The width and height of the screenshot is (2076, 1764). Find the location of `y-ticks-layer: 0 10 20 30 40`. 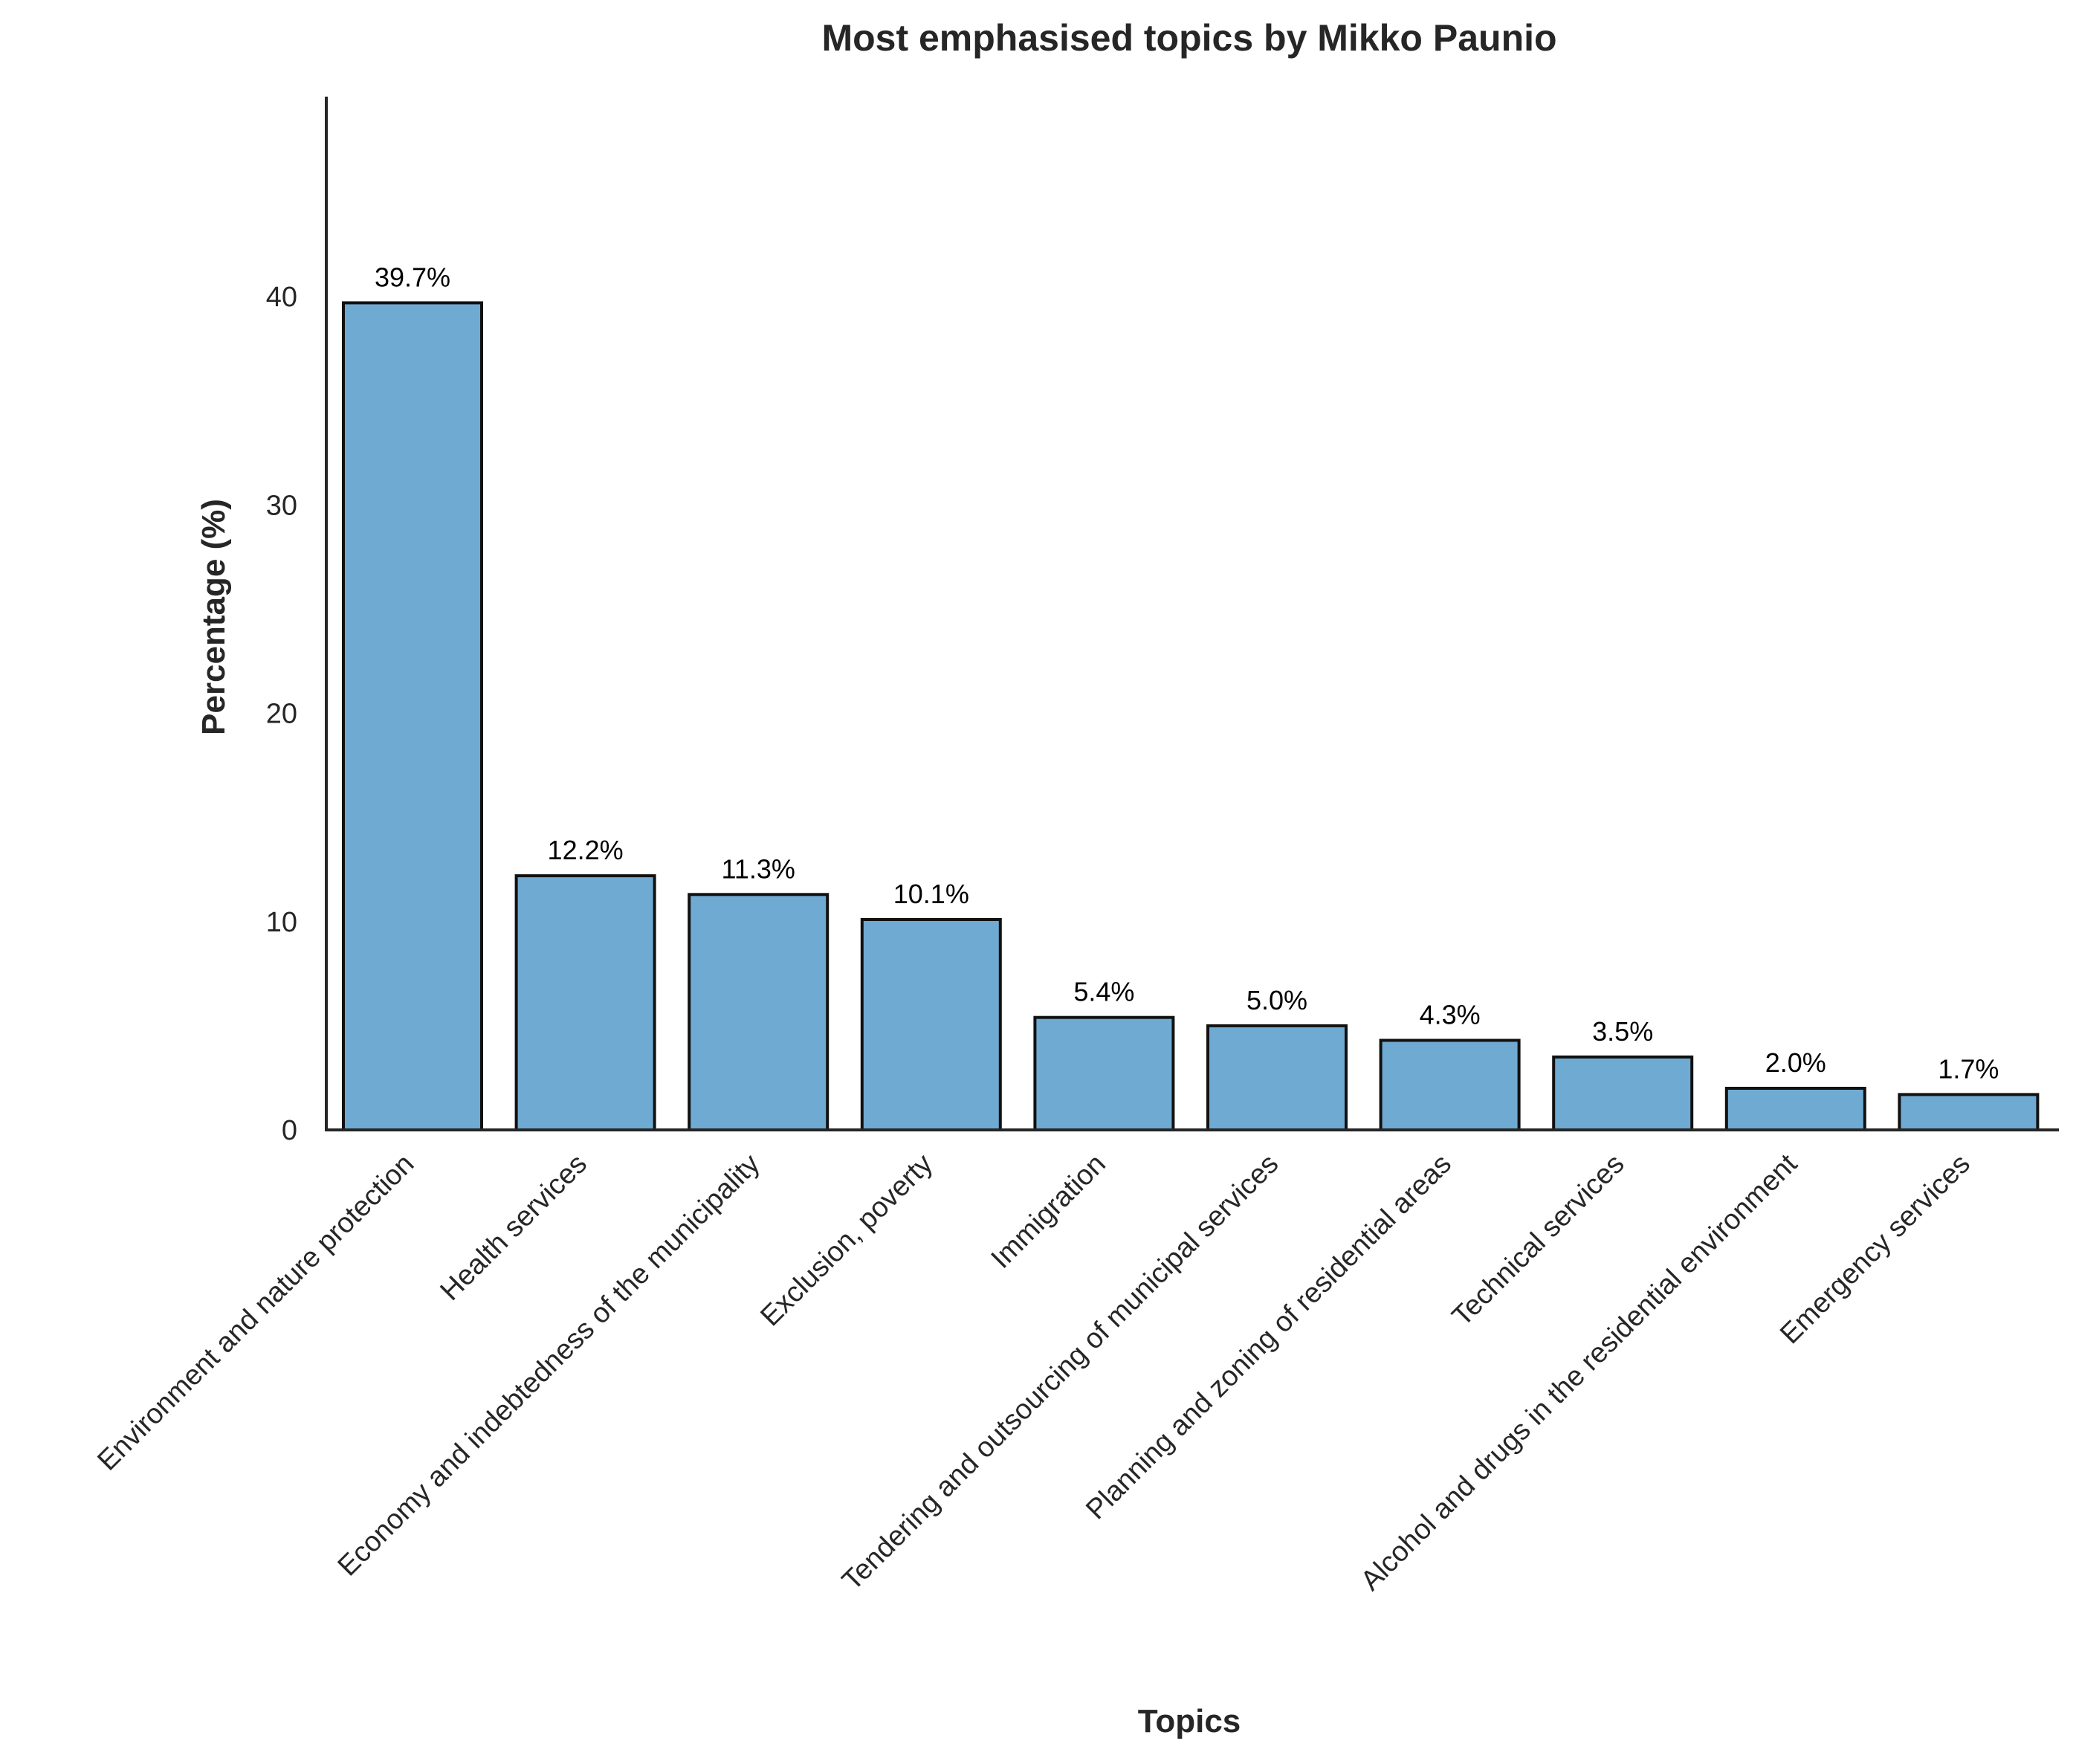

y-ticks-layer: 0 10 20 30 40 is located at coordinates (282, 714).